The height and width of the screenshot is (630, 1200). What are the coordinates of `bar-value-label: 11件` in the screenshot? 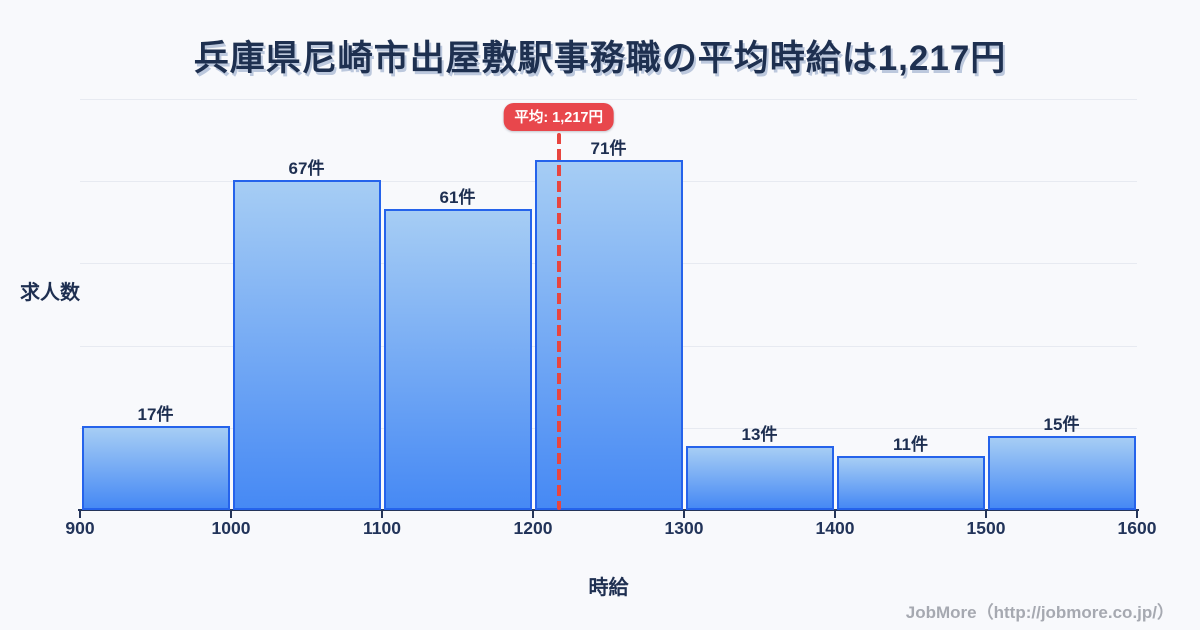 It's located at (910, 444).